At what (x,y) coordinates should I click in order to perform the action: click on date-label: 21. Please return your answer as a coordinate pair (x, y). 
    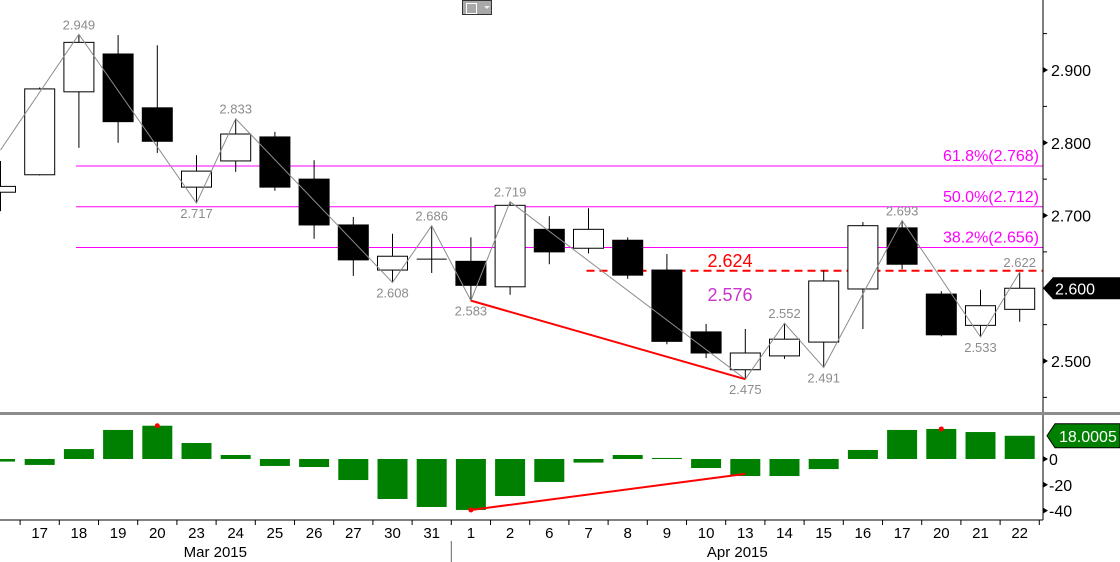
    Looking at the image, I should click on (980, 533).